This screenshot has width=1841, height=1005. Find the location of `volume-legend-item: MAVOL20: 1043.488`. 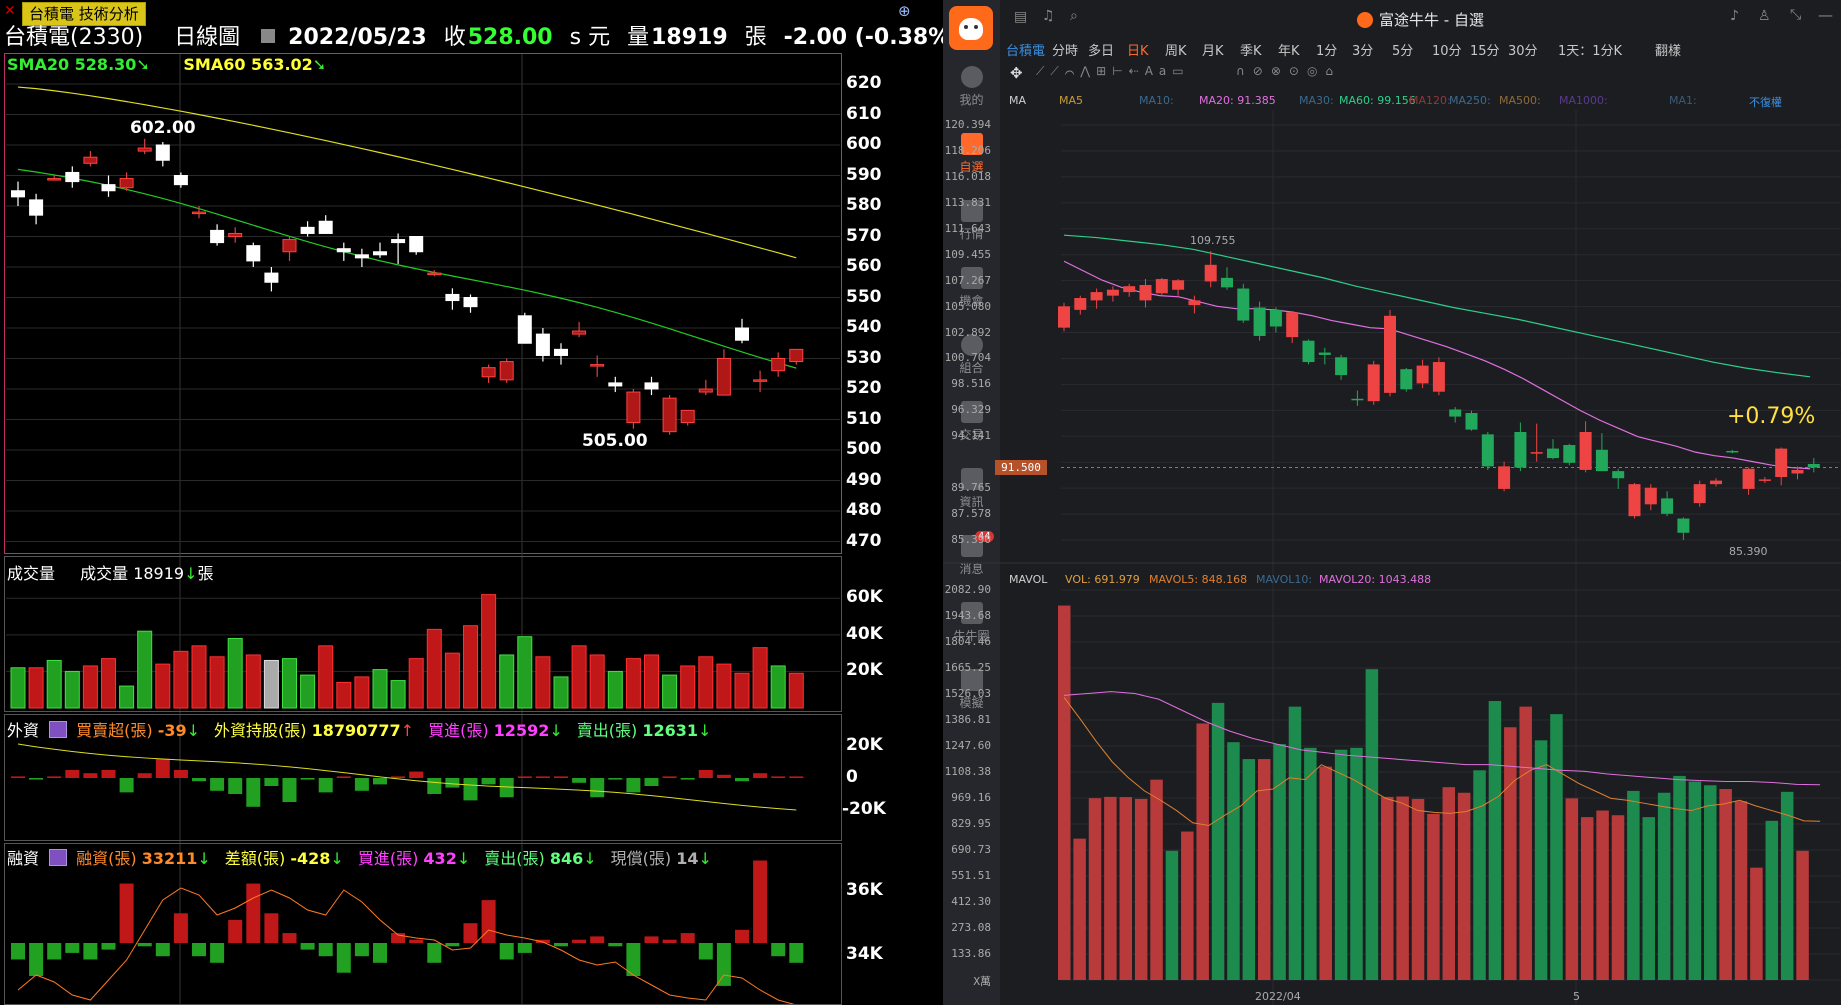

volume-legend-item: MAVOL20: 1043.488 is located at coordinates (1375, 579).